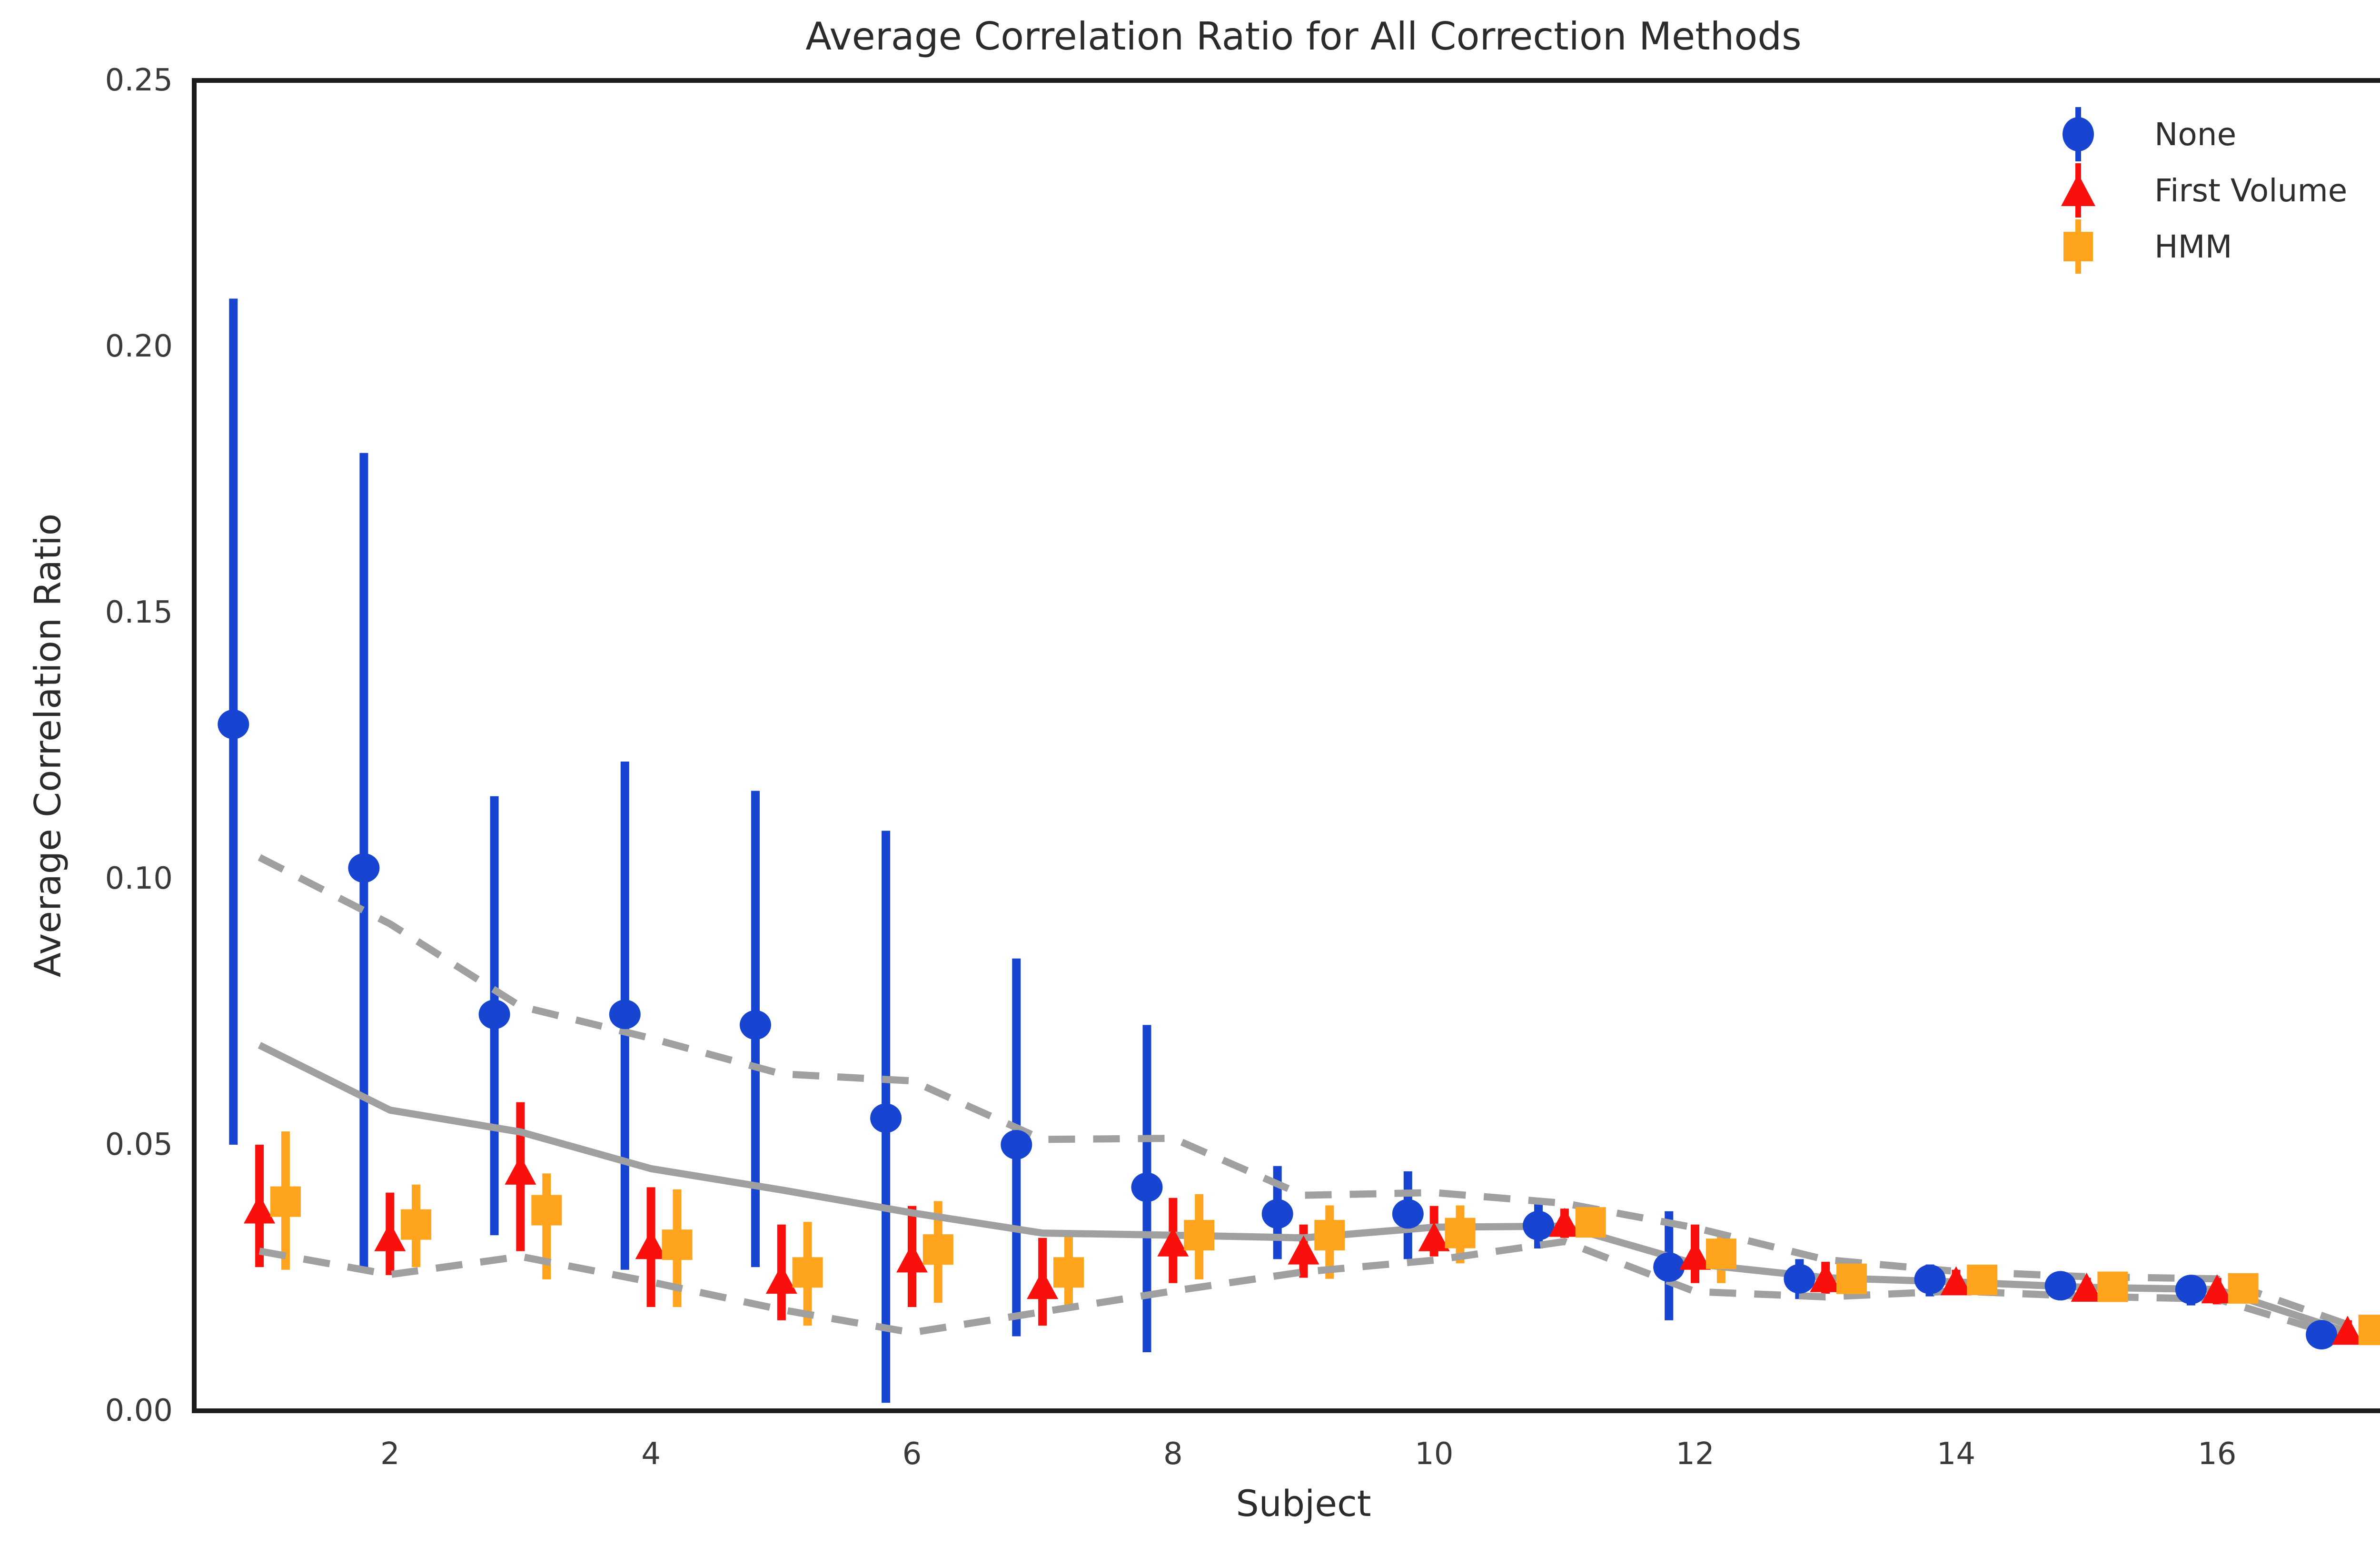  What do you see at coordinates (651, 1454) in the screenshot?
I see `x-tick-label: 4` at bounding box center [651, 1454].